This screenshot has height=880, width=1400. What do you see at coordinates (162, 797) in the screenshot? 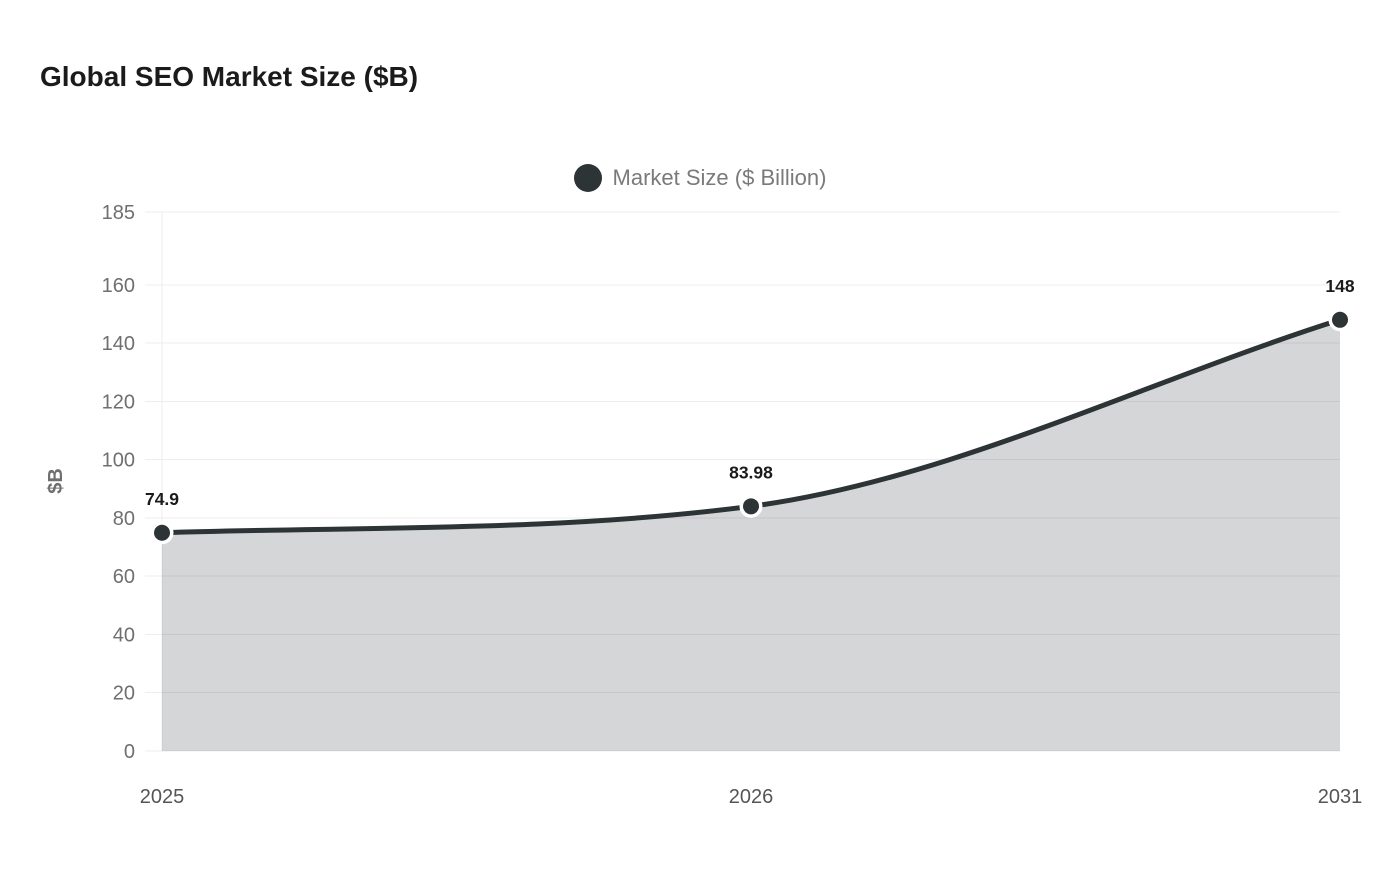
I see `x-tick-label: 2025` at bounding box center [162, 797].